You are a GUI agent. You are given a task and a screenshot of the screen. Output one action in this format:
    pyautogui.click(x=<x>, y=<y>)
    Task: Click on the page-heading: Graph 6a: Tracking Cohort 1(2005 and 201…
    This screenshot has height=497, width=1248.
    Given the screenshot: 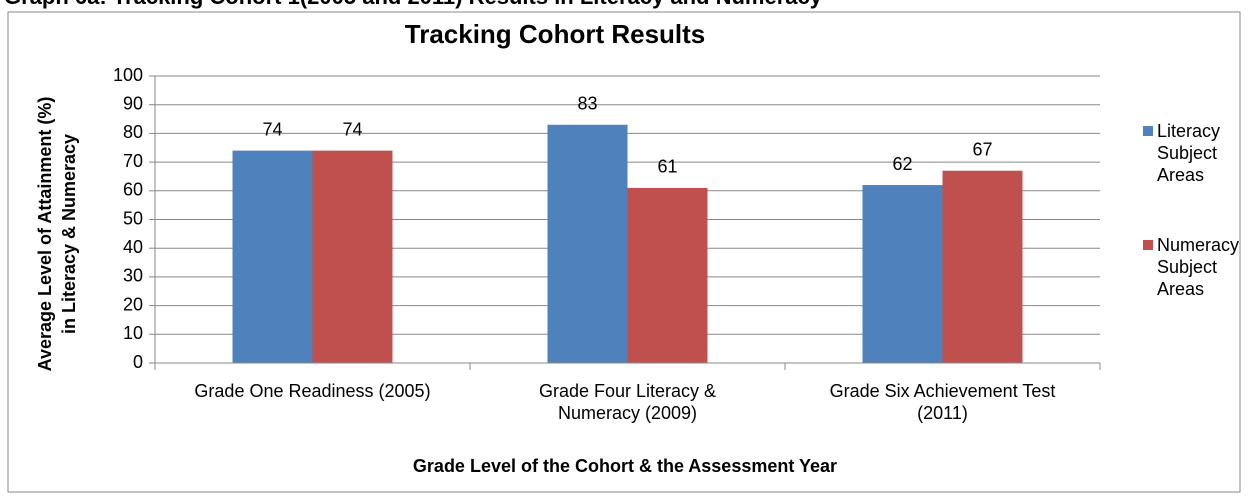 What is the action you would take?
    pyautogui.click(x=413, y=4)
    